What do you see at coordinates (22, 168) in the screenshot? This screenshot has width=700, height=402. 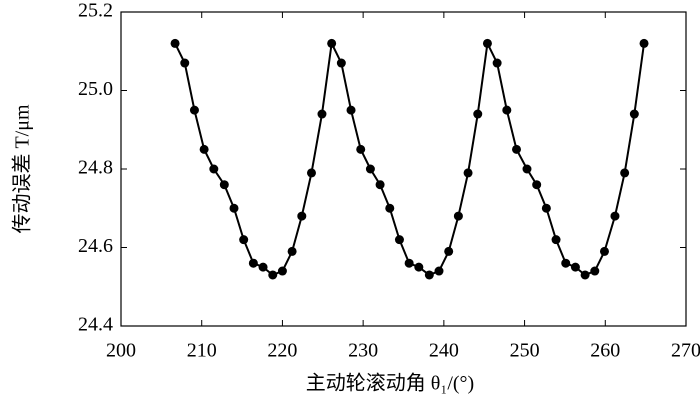 I see `y-axis-label: 传动误差 T/μm` at bounding box center [22, 168].